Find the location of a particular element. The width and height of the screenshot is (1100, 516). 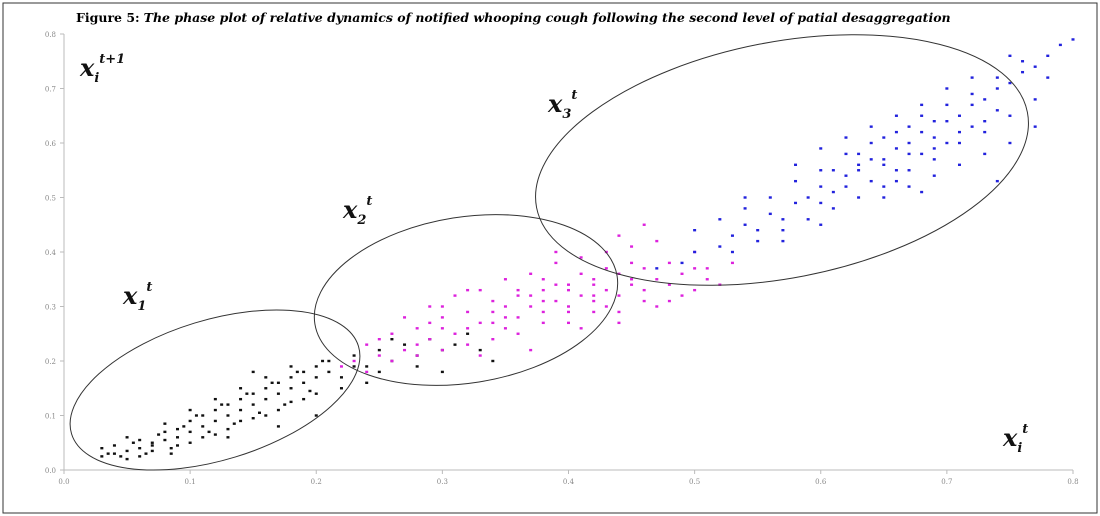

y-tick-label: 0.4 is located at coordinates (51, 253).